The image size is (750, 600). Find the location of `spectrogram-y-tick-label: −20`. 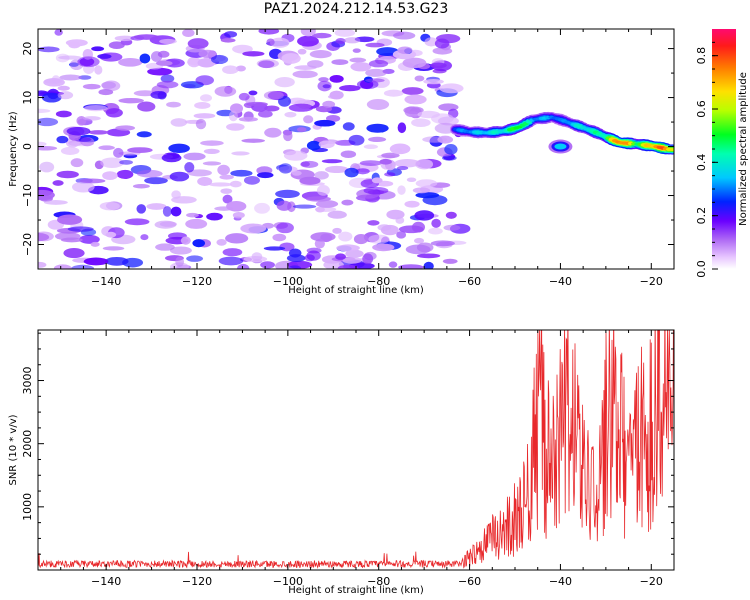

spectrogram-y-tick-label: −20 is located at coordinates (27, 244).